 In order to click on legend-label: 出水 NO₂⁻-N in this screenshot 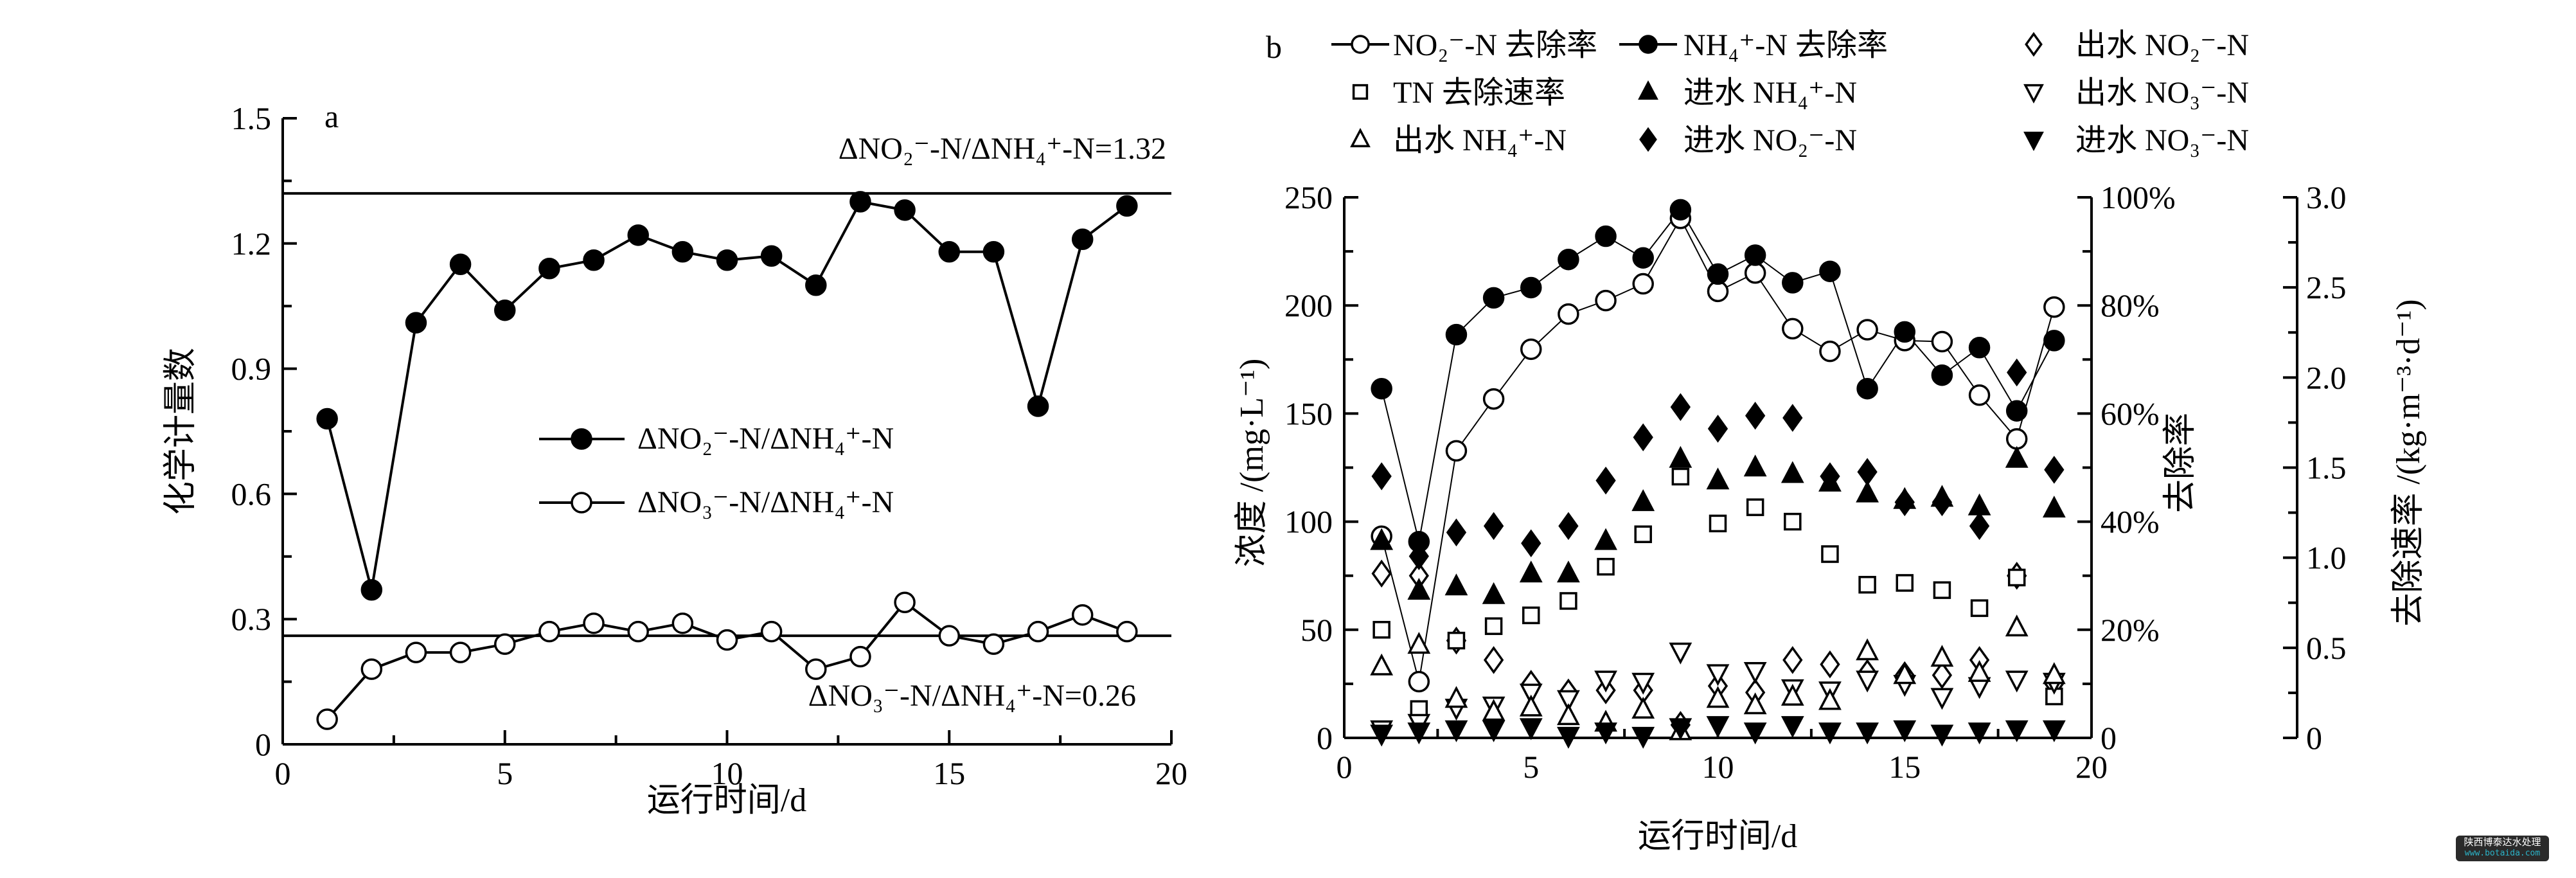, I will do `click(2162, 45)`.